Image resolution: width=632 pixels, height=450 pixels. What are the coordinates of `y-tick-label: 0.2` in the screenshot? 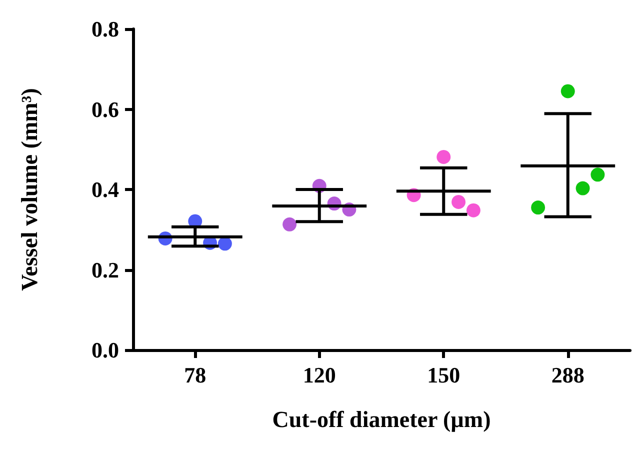 It's located at (105, 269).